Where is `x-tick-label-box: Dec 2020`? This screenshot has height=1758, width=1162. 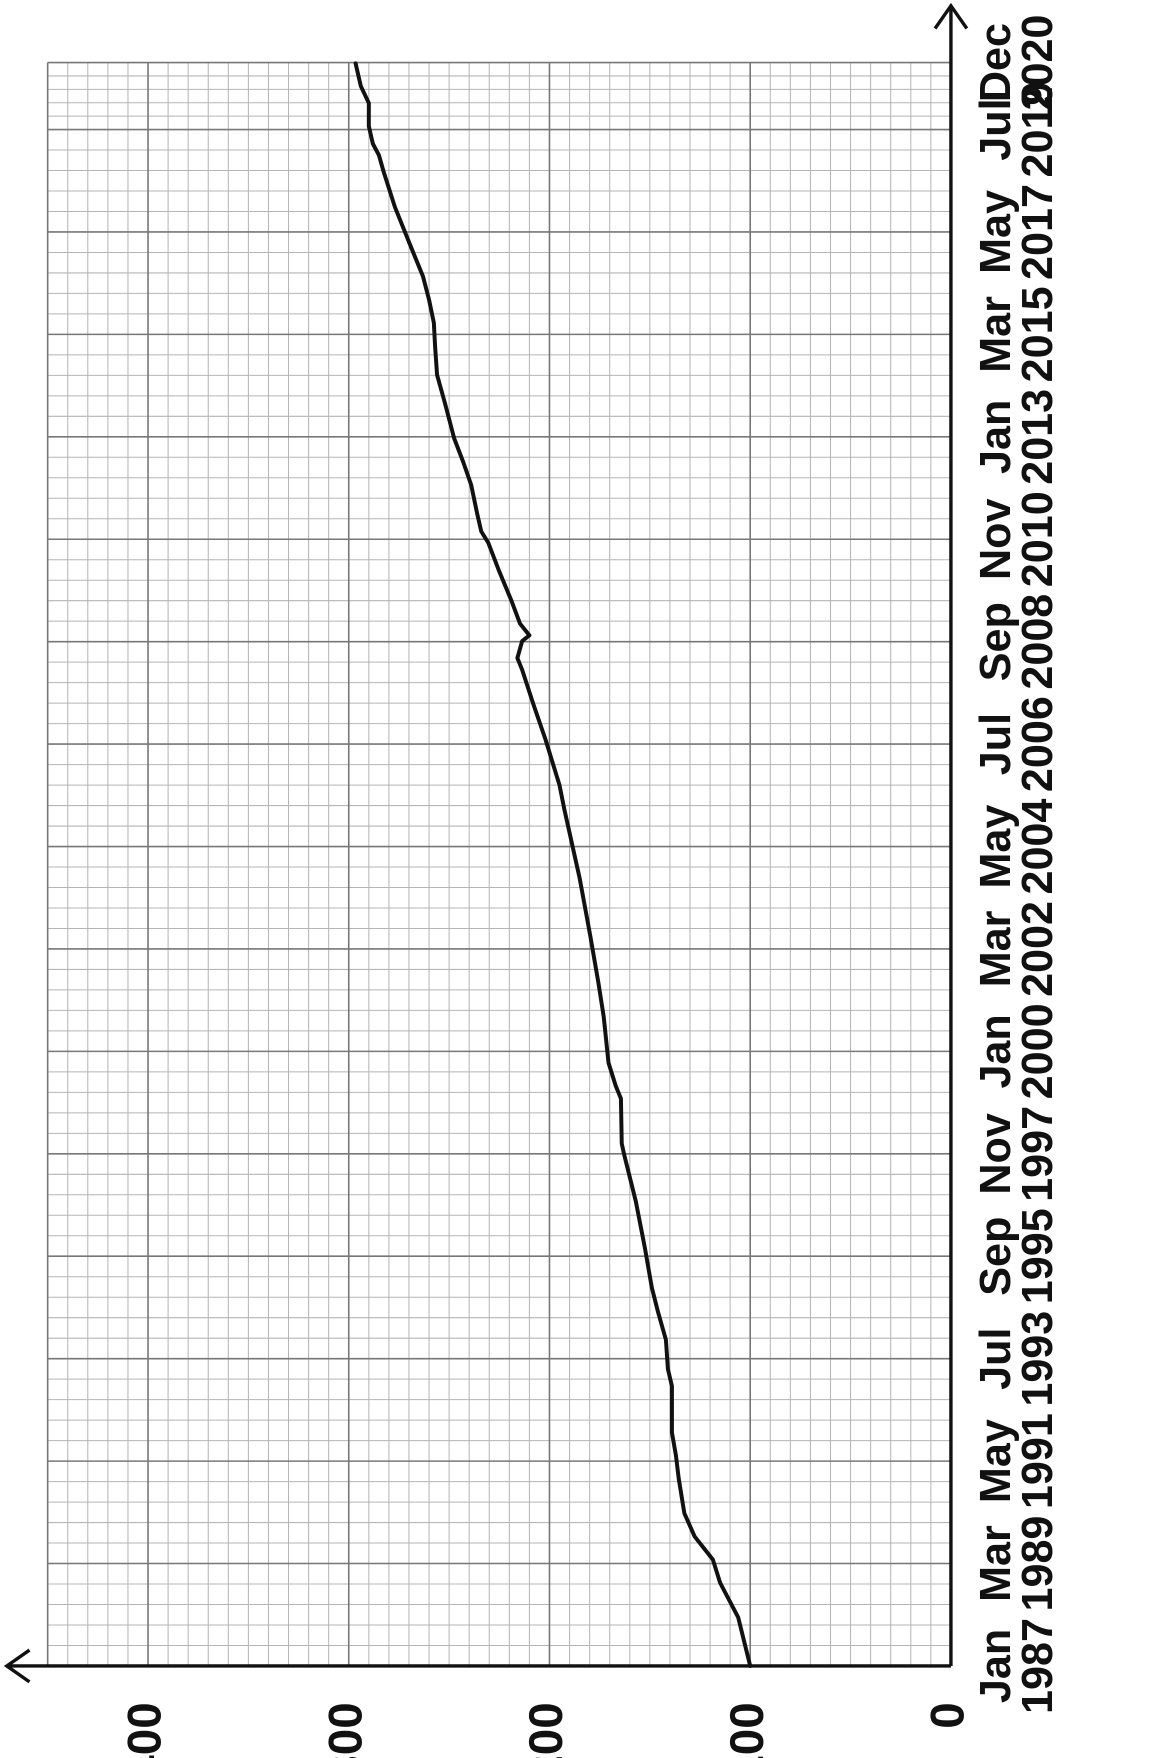
x-tick-label-box: Dec 2020 is located at coordinates (1019, 62).